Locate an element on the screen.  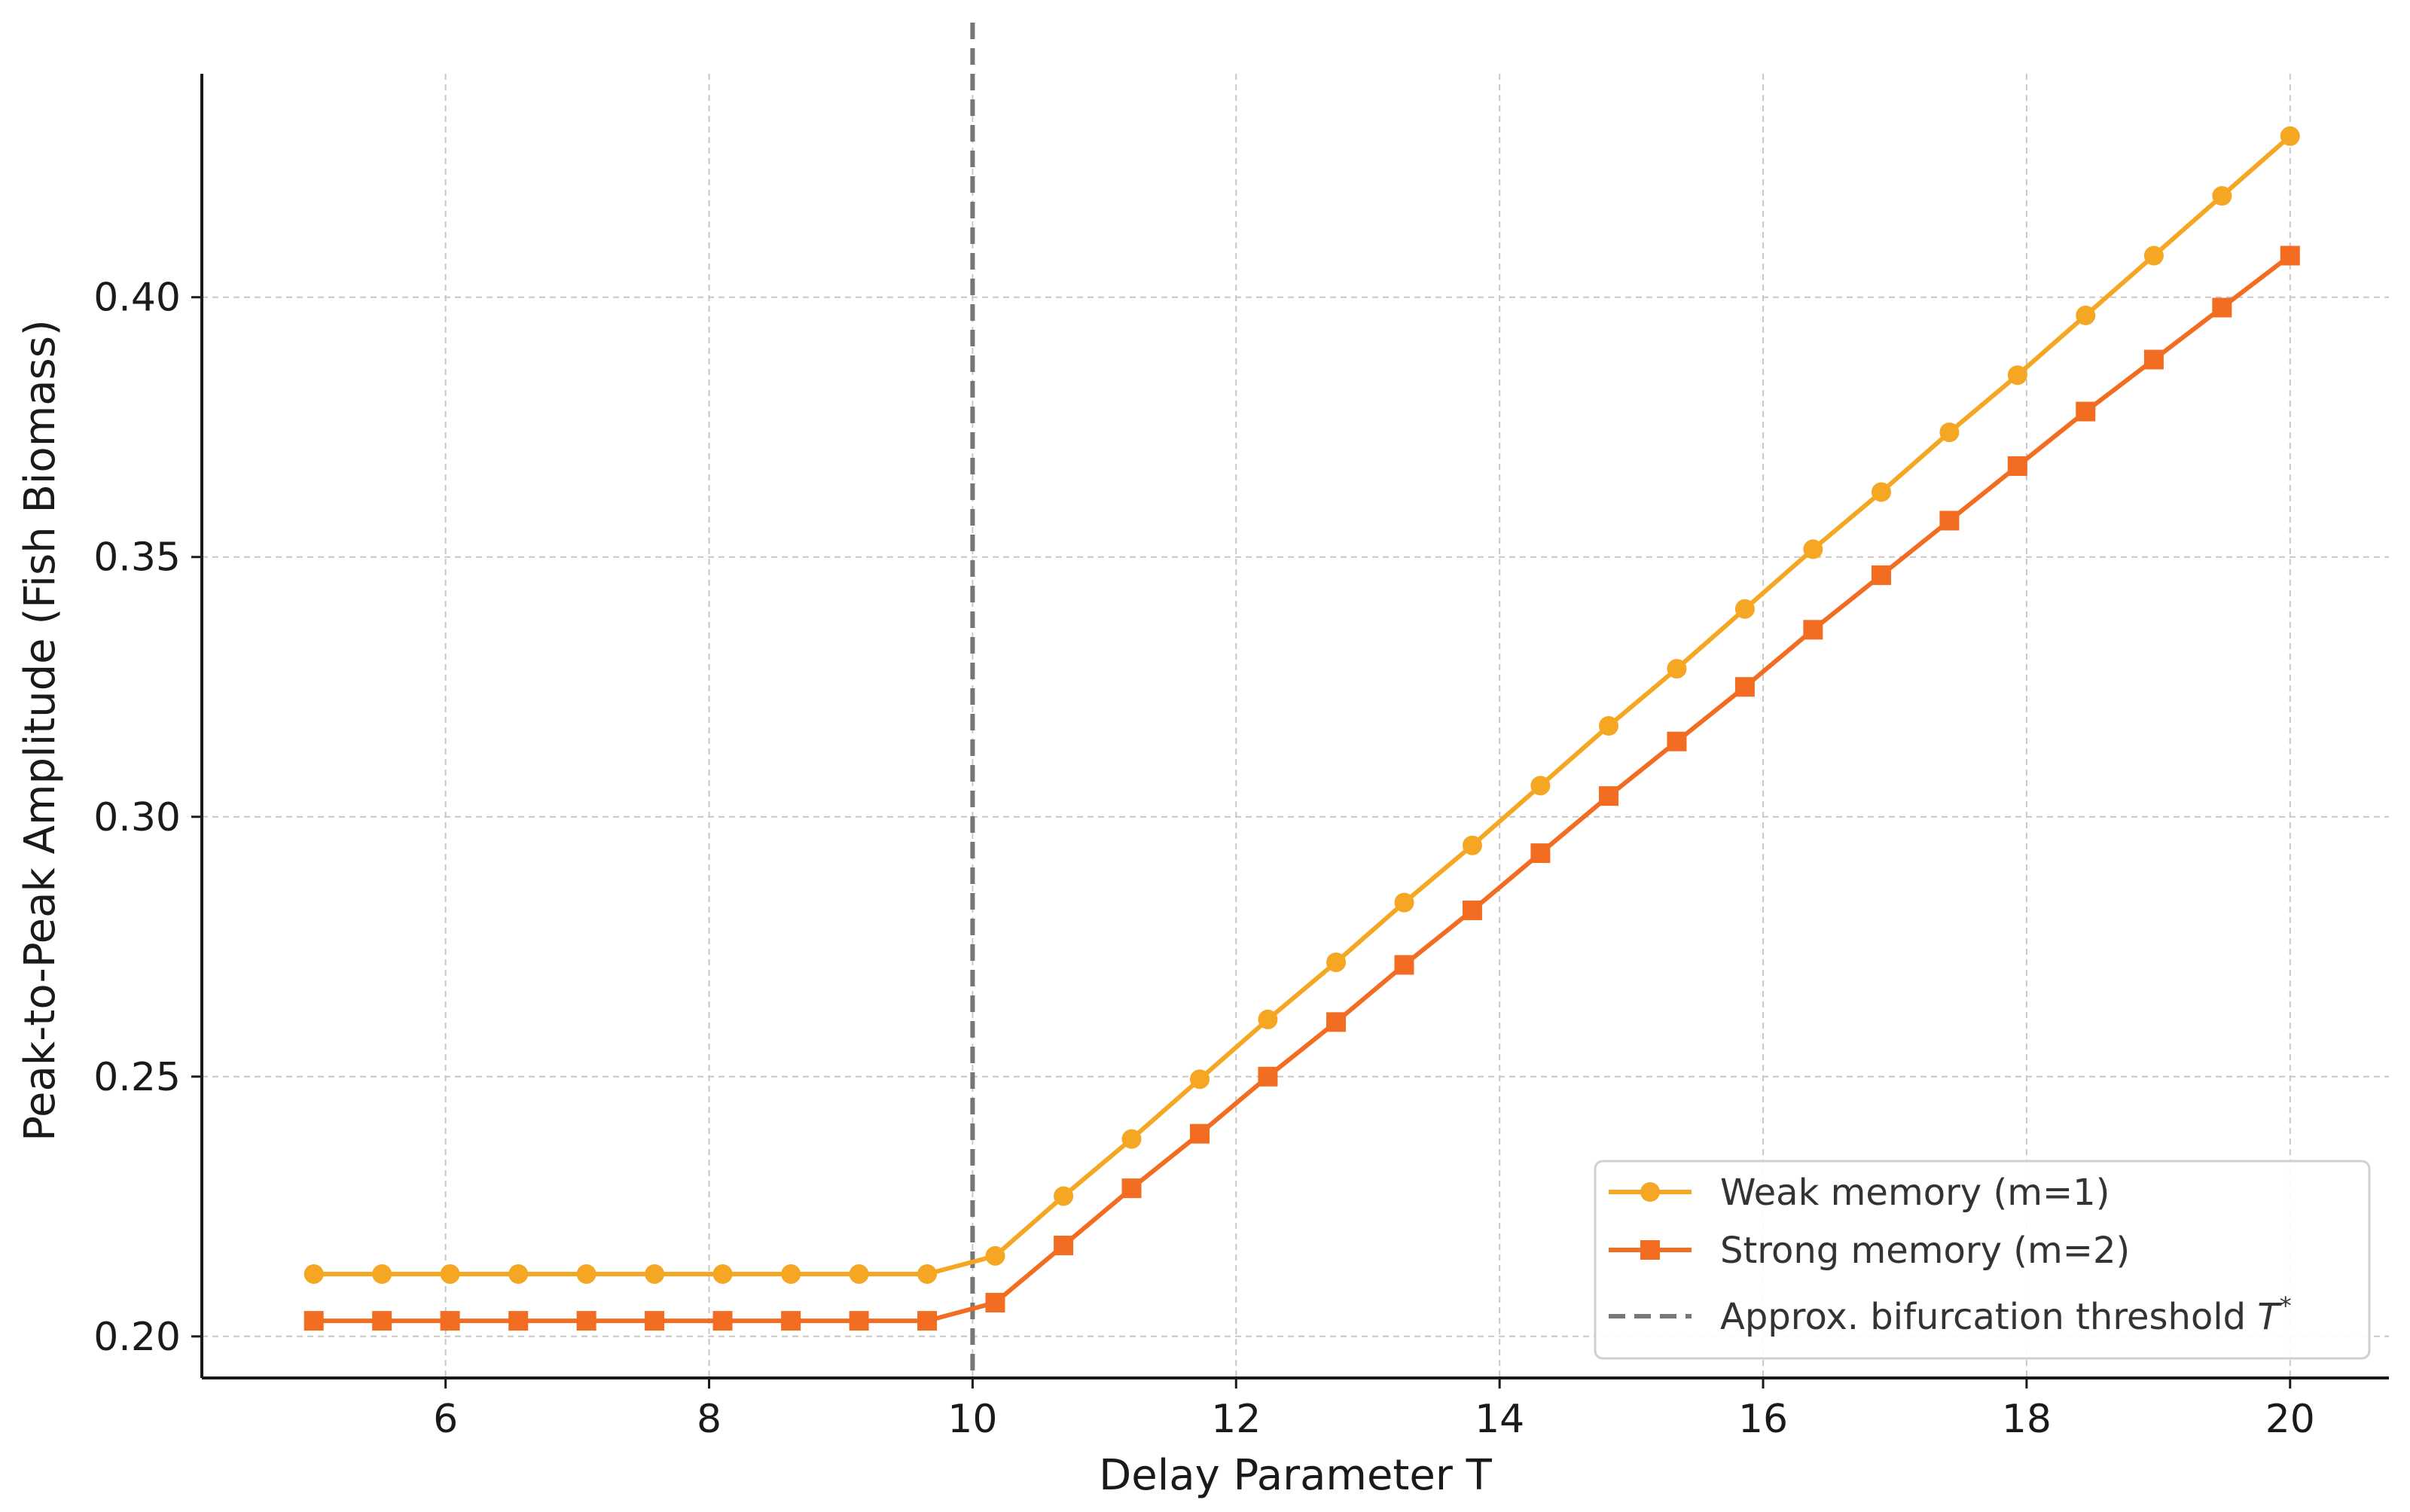
x-axis-title: Delay Parameter T is located at coordinates (1296, 1475).